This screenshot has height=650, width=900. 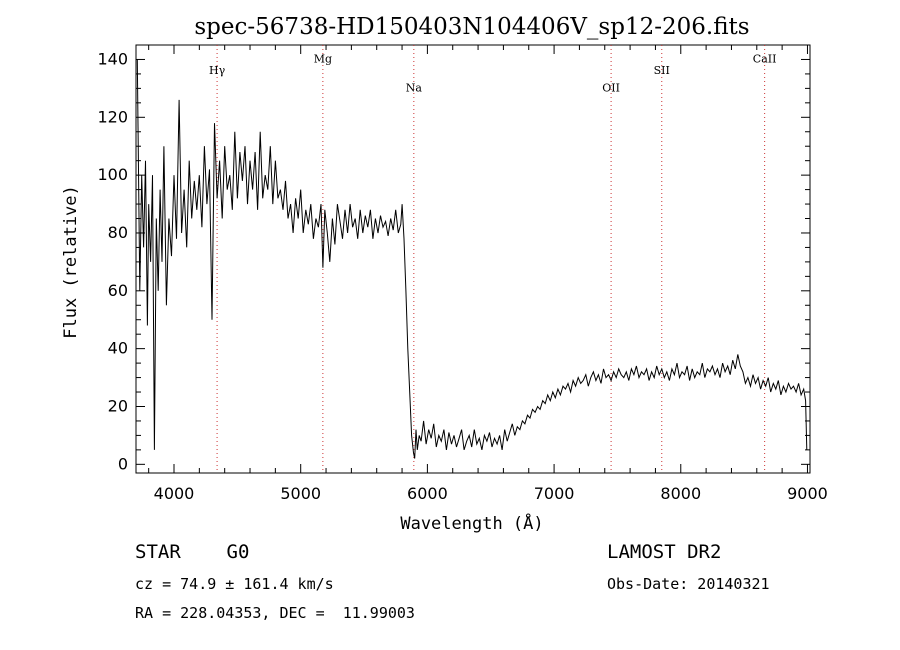 I want to click on obs-date: Obs-Date: 20140321, so click(x=688, y=584).